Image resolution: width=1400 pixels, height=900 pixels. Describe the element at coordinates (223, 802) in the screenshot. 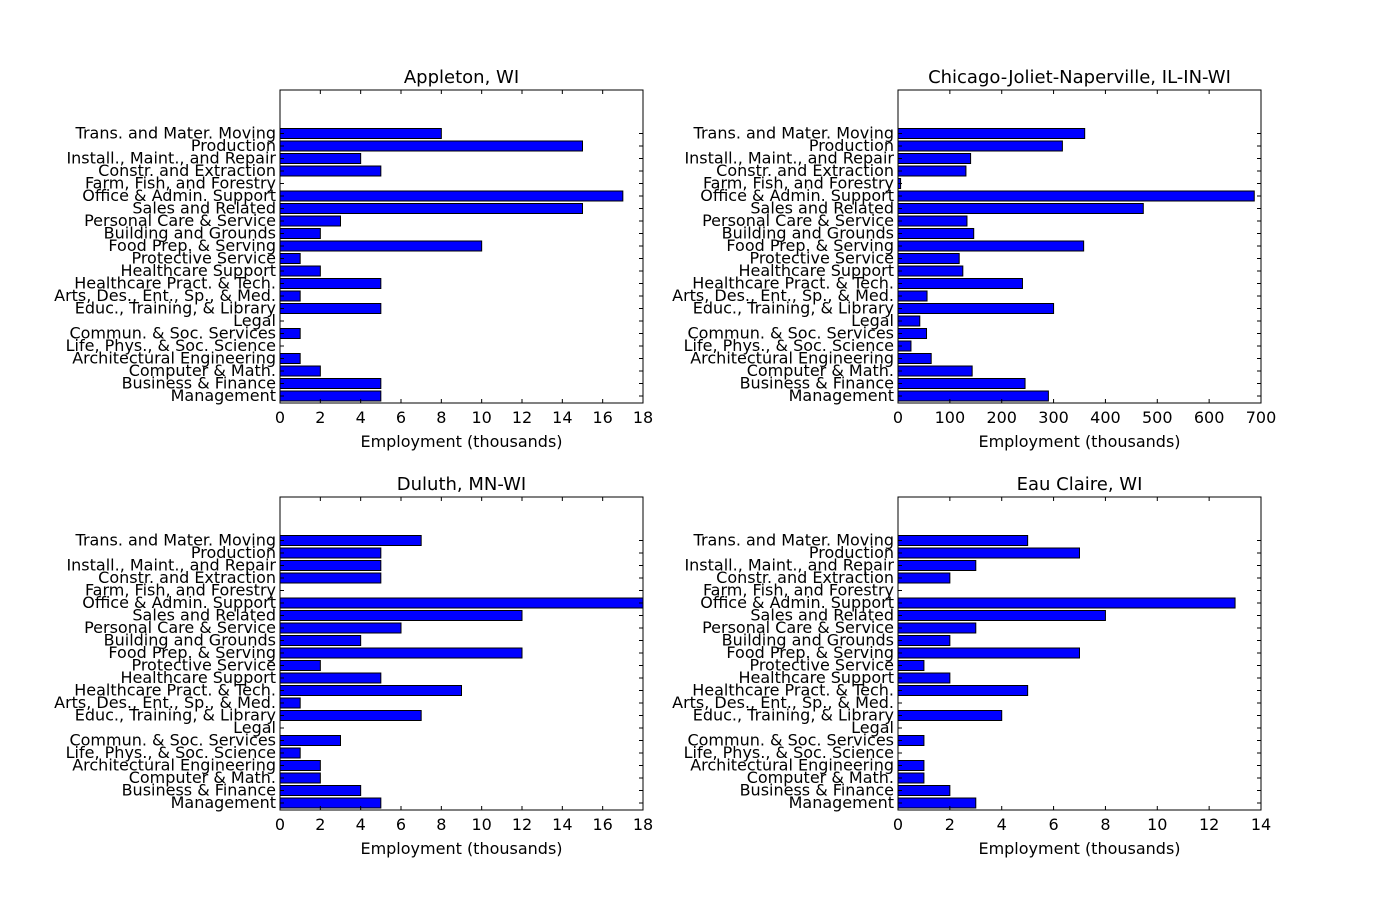

I see `category-label: Management` at that location.